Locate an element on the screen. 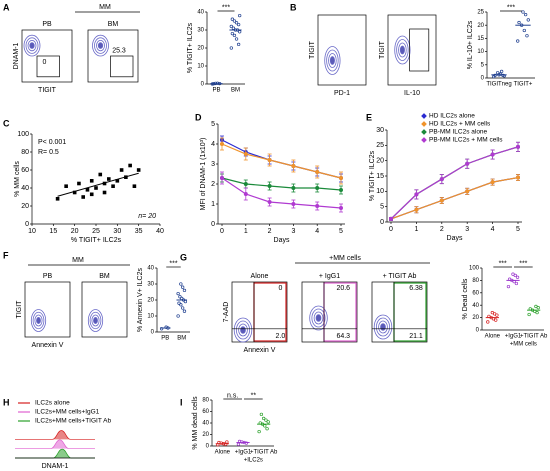 The width and height of the screenshot is (550, 471). y-axis-label: % MM cells is located at coordinates (17, 179).